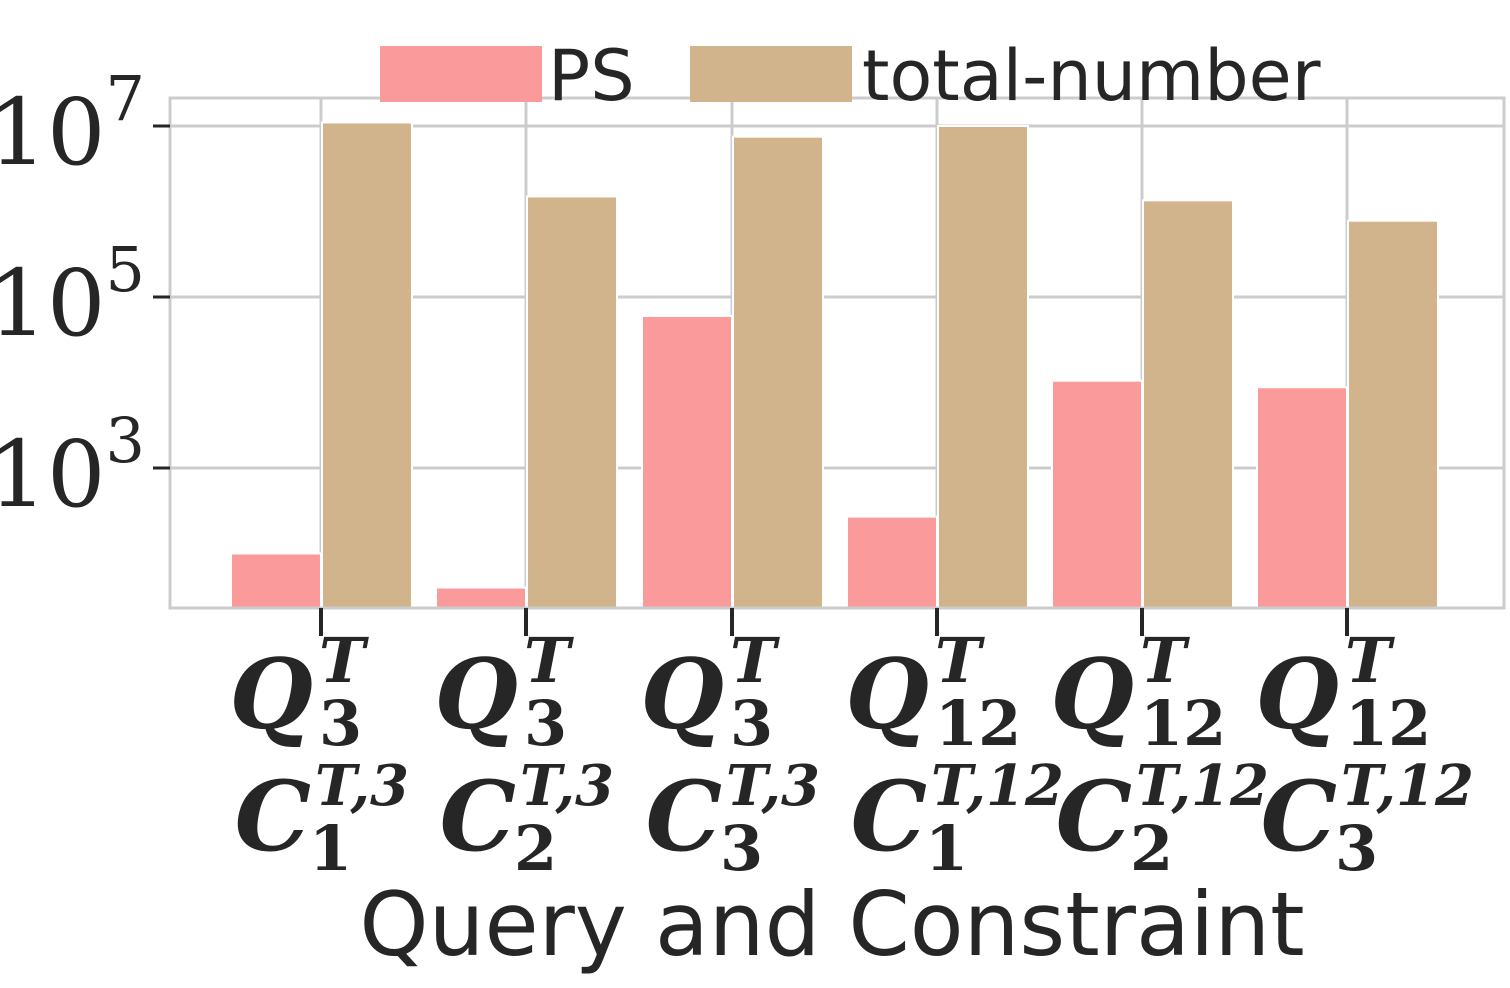 This screenshot has width=1510, height=988. What do you see at coordinates (1091, 76) in the screenshot?
I see `legend-label: total-number` at bounding box center [1091, 76].